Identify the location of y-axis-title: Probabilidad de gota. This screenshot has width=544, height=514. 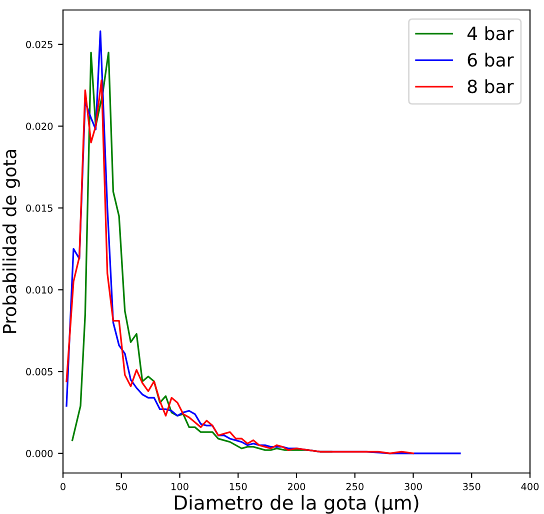
(11, 241).